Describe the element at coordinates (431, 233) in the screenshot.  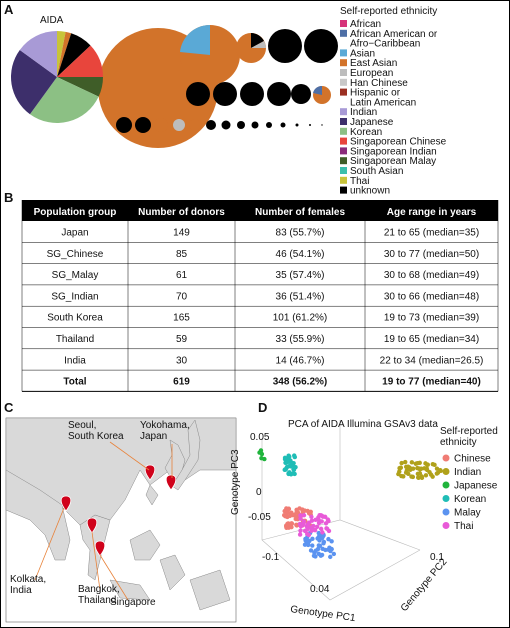
I see `table-cell: 21 to 65 (median=35)` at that location.